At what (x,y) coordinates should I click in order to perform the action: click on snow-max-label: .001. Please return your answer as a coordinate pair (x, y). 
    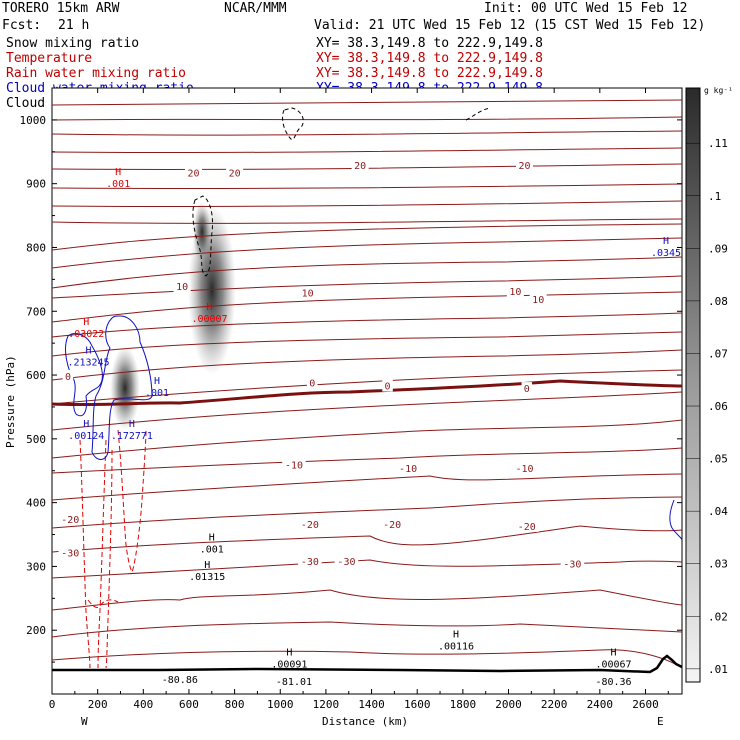
    Looking at the image, I should click on (212, 549).